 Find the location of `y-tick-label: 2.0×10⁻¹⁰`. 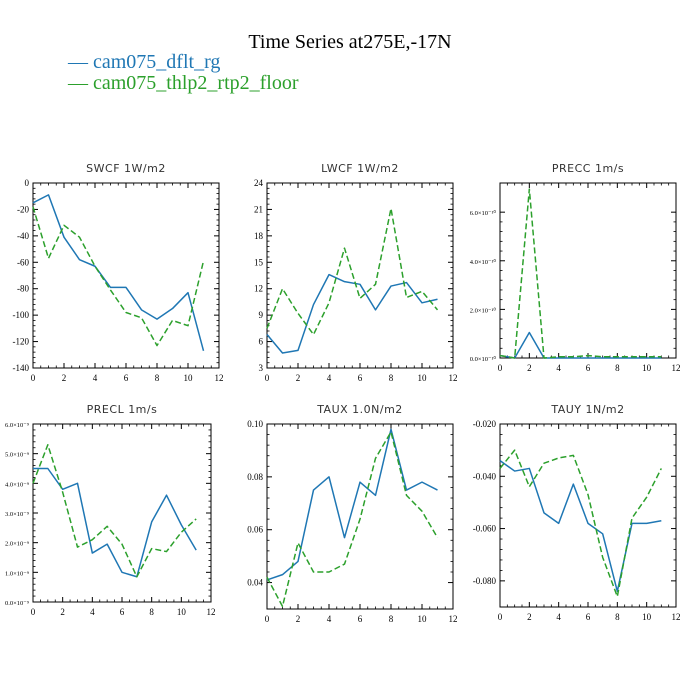

y-tick-label: 2.0×10⁻¹⁰ is located at coordinates (483, 310).